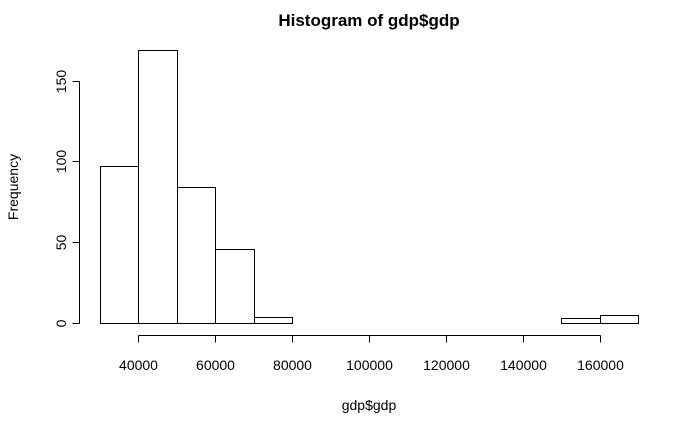 The height and width of the screenshot is (432, 700). I want to click on x-axis: 40000 60000 80000 100000 120000 140000 160000, so click(371, 354).